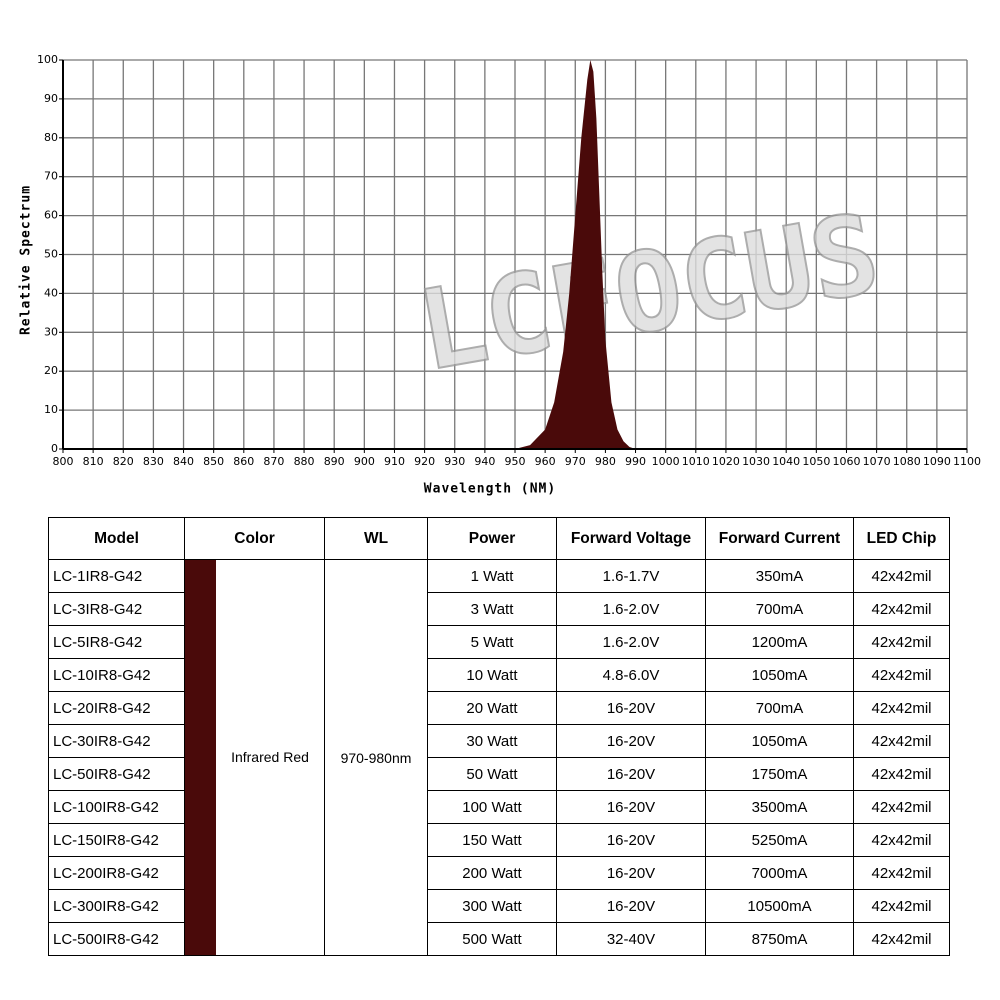 The height and width of the screenshot is (1000, 1000). What do you see at coordinates (123, 461) in the screenshot?
I see `x-tick-label: 820` at bounding box center [123, 461].